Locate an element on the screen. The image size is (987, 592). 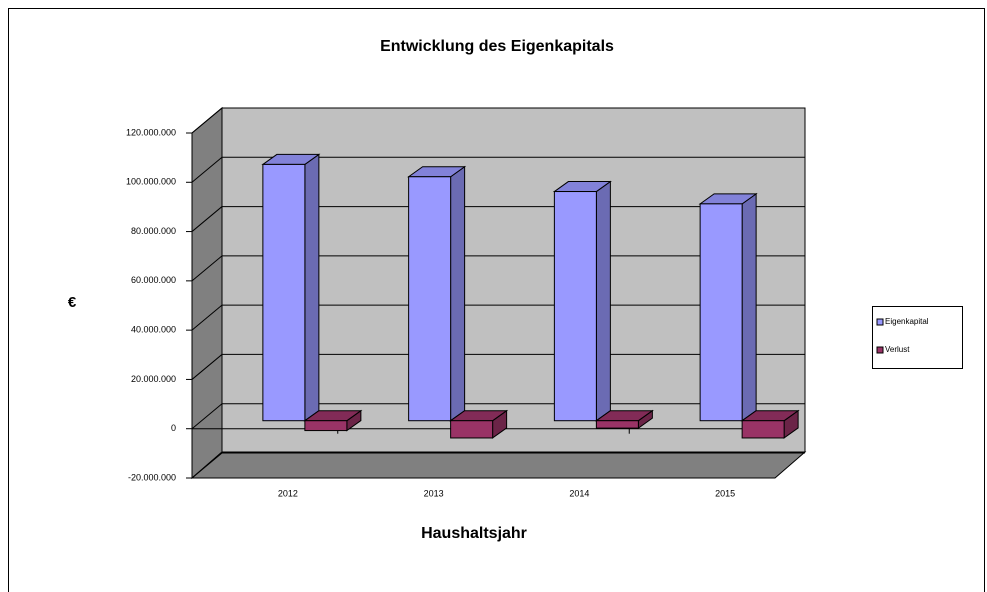
y-tick-label: 100.000.000 is located at coordinates (151, 182).